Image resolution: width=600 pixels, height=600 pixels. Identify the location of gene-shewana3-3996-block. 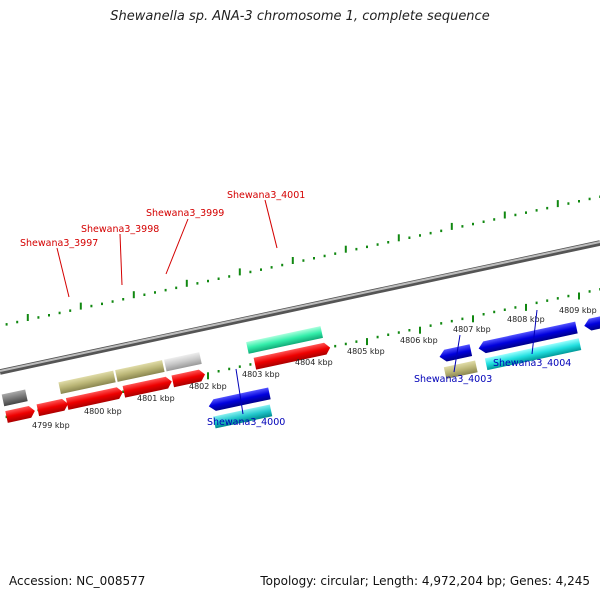
(14, 398).